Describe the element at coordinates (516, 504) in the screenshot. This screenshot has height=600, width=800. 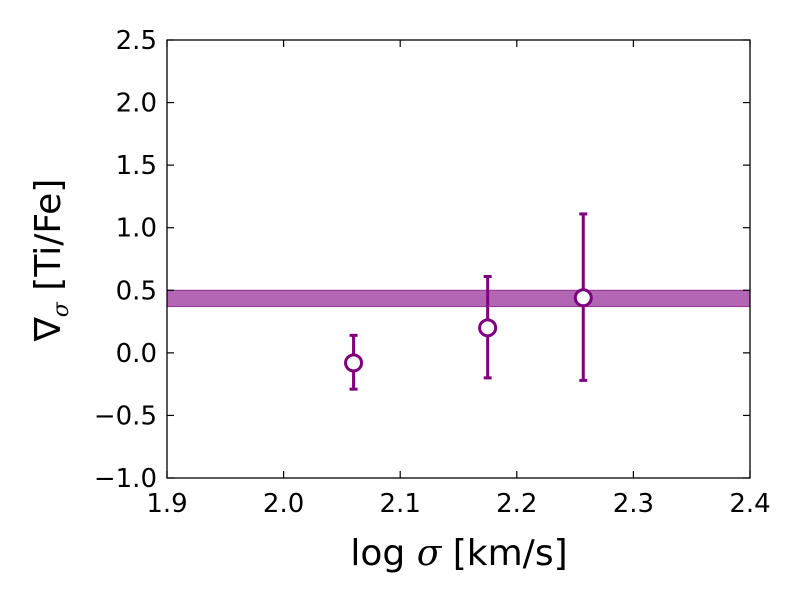
I see `x-tick-label-3: 2.2` at that location.